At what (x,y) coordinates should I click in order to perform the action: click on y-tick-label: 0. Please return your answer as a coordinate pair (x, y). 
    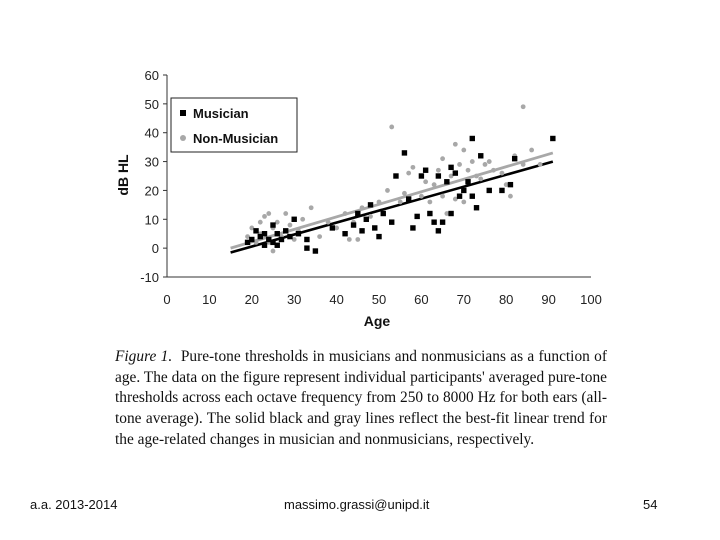
    Looking at the image, I should click on (155, 248).